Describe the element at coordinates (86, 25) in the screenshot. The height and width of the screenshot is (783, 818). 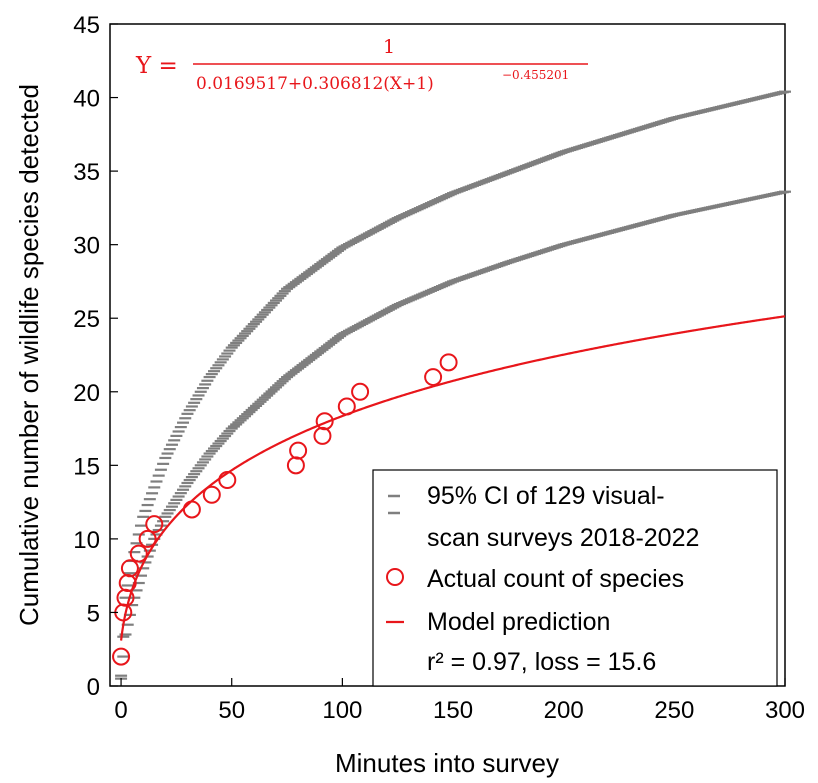
I see `y-tick-label: 45` at that location.